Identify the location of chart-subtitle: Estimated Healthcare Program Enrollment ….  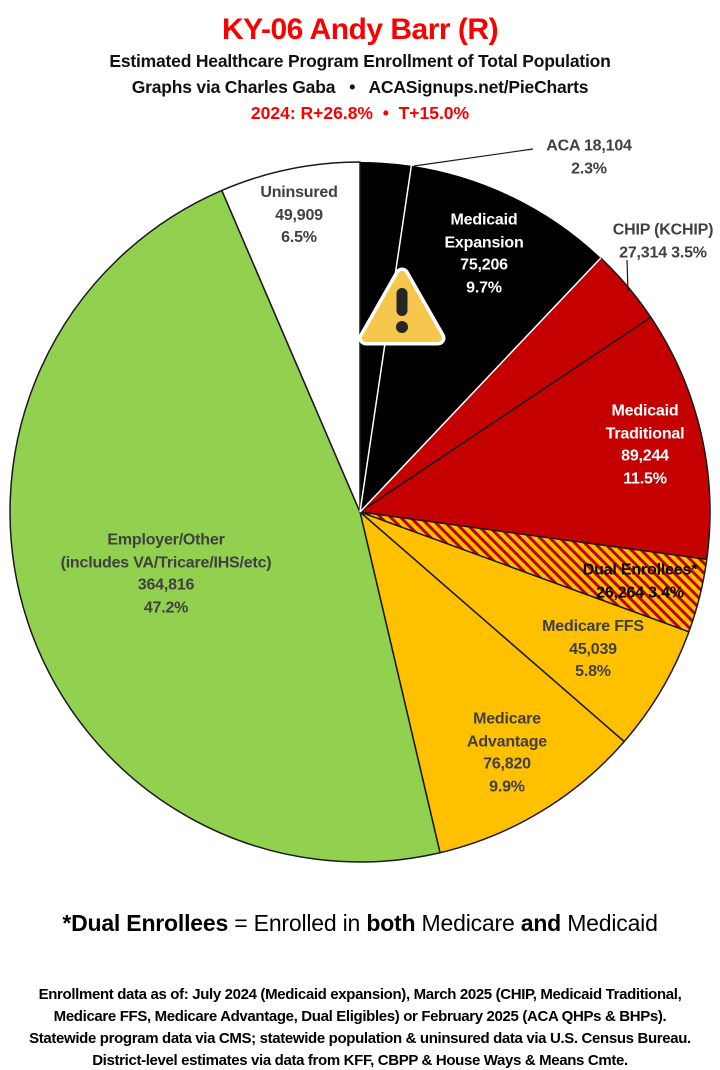
(360, 61).